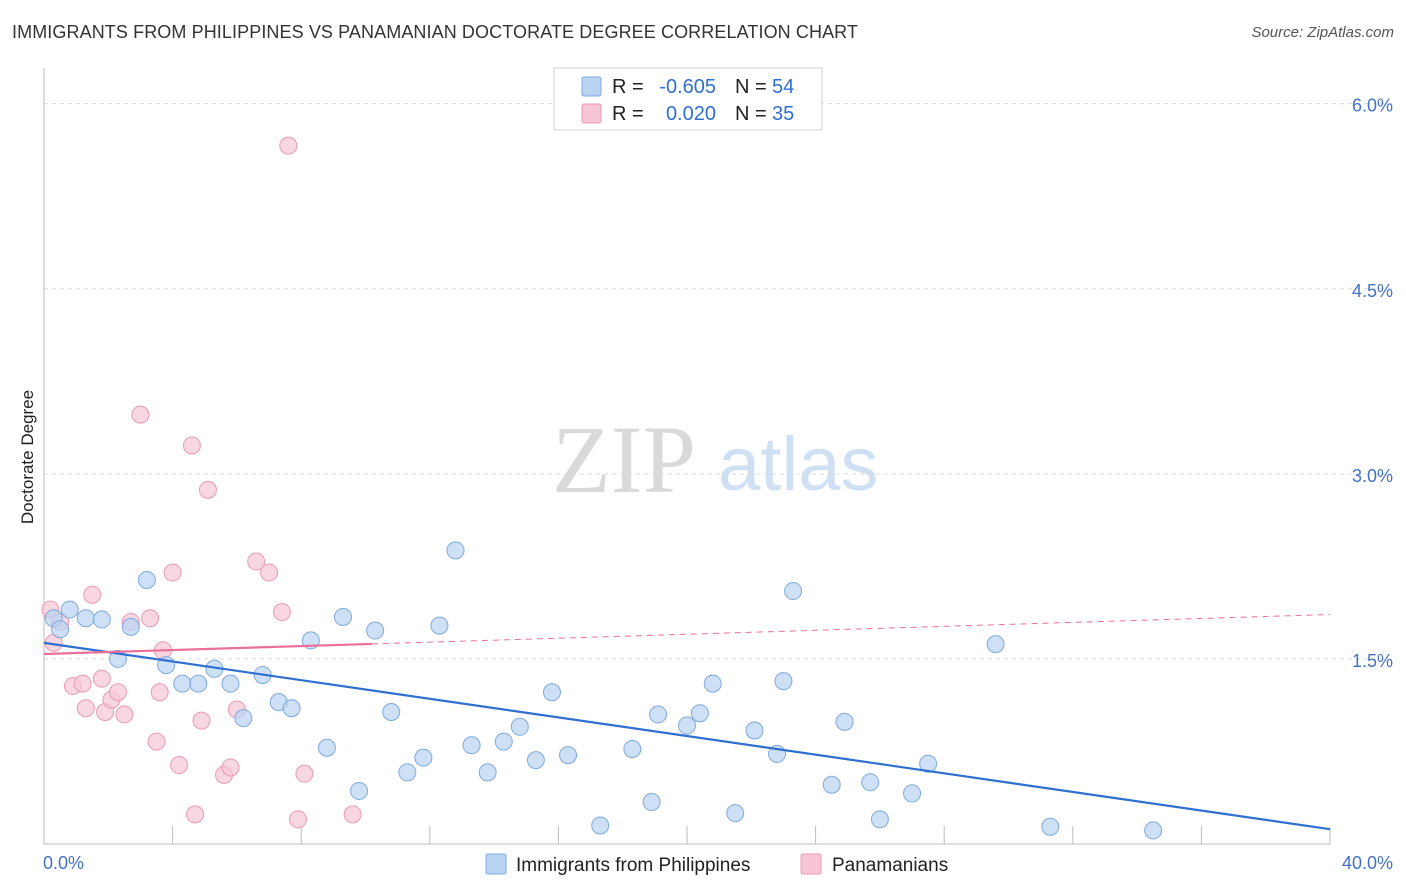 The height and width of the screenshot is (892, 1406). I want to click on y-tick-label: 6.0%, so click(1372, 106).